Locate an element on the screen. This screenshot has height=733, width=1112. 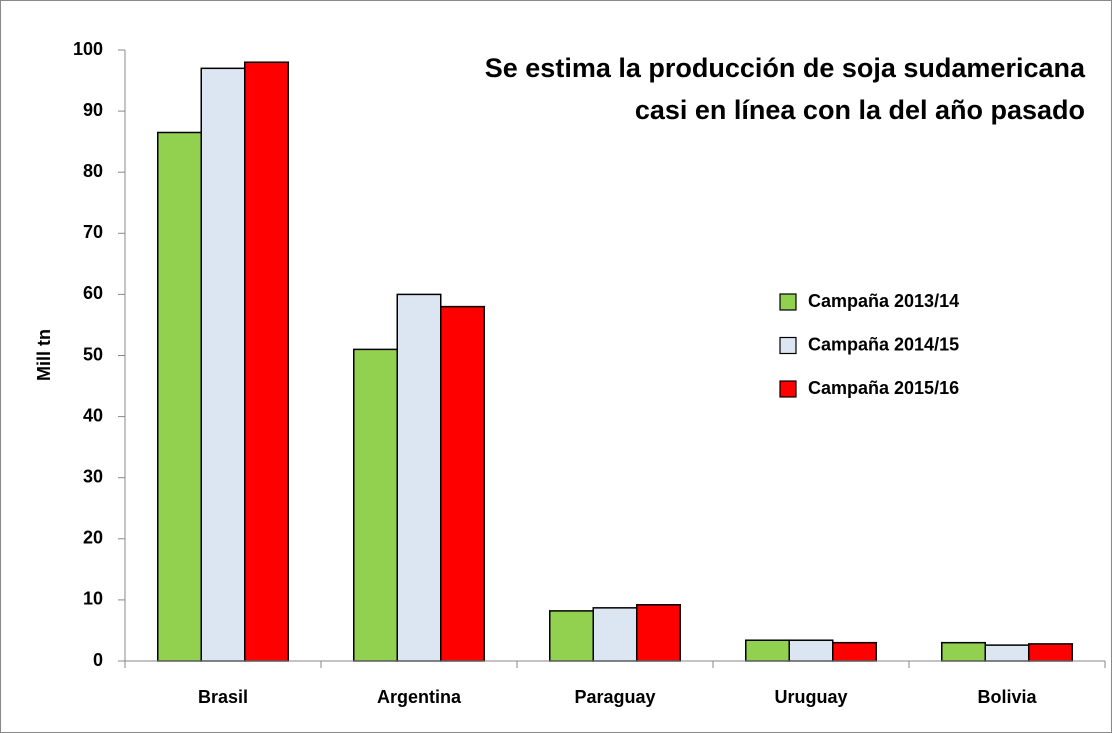
y-tick-label: 40 is located at coordinates (93, 415).